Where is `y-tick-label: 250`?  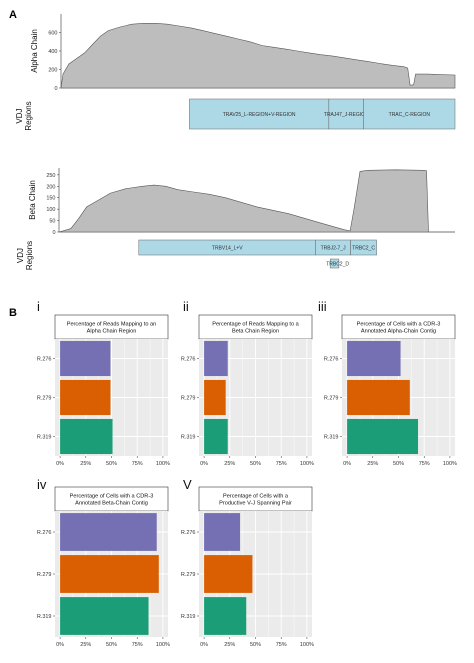 y-tick-label: 250 is located at coordinates (50, 176).